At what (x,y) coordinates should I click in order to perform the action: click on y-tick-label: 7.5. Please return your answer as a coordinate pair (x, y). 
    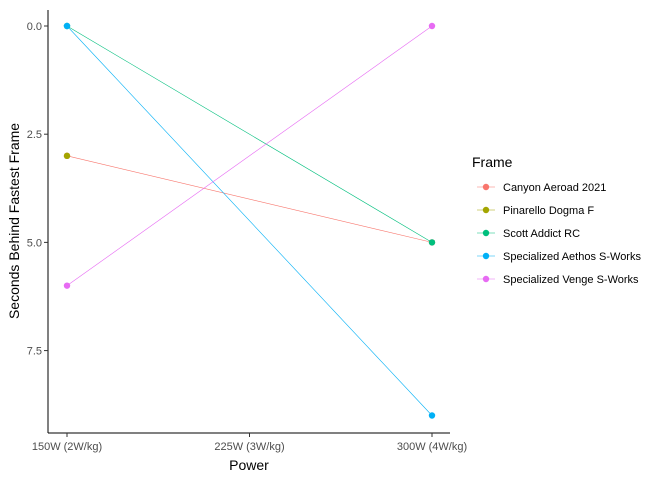
    Looking at the image, I should click on (34, 352).